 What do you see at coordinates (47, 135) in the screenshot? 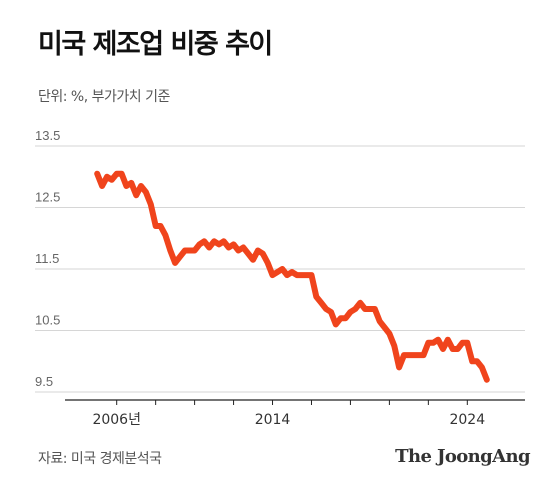
I see `y-tick-label: 13.5` at bounding box center [47, 135].